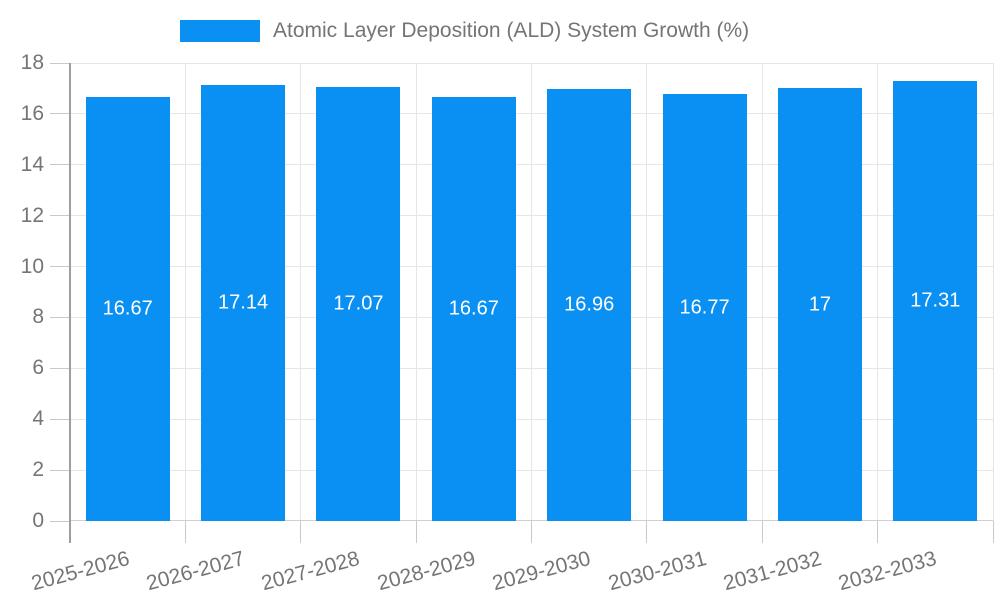 This screenshot has width=1000, height=600. What do you see at coordinates (32, 215) in the screenshot?
I see `y-axis-tick-label: 12` at bounding box center [32, 215].